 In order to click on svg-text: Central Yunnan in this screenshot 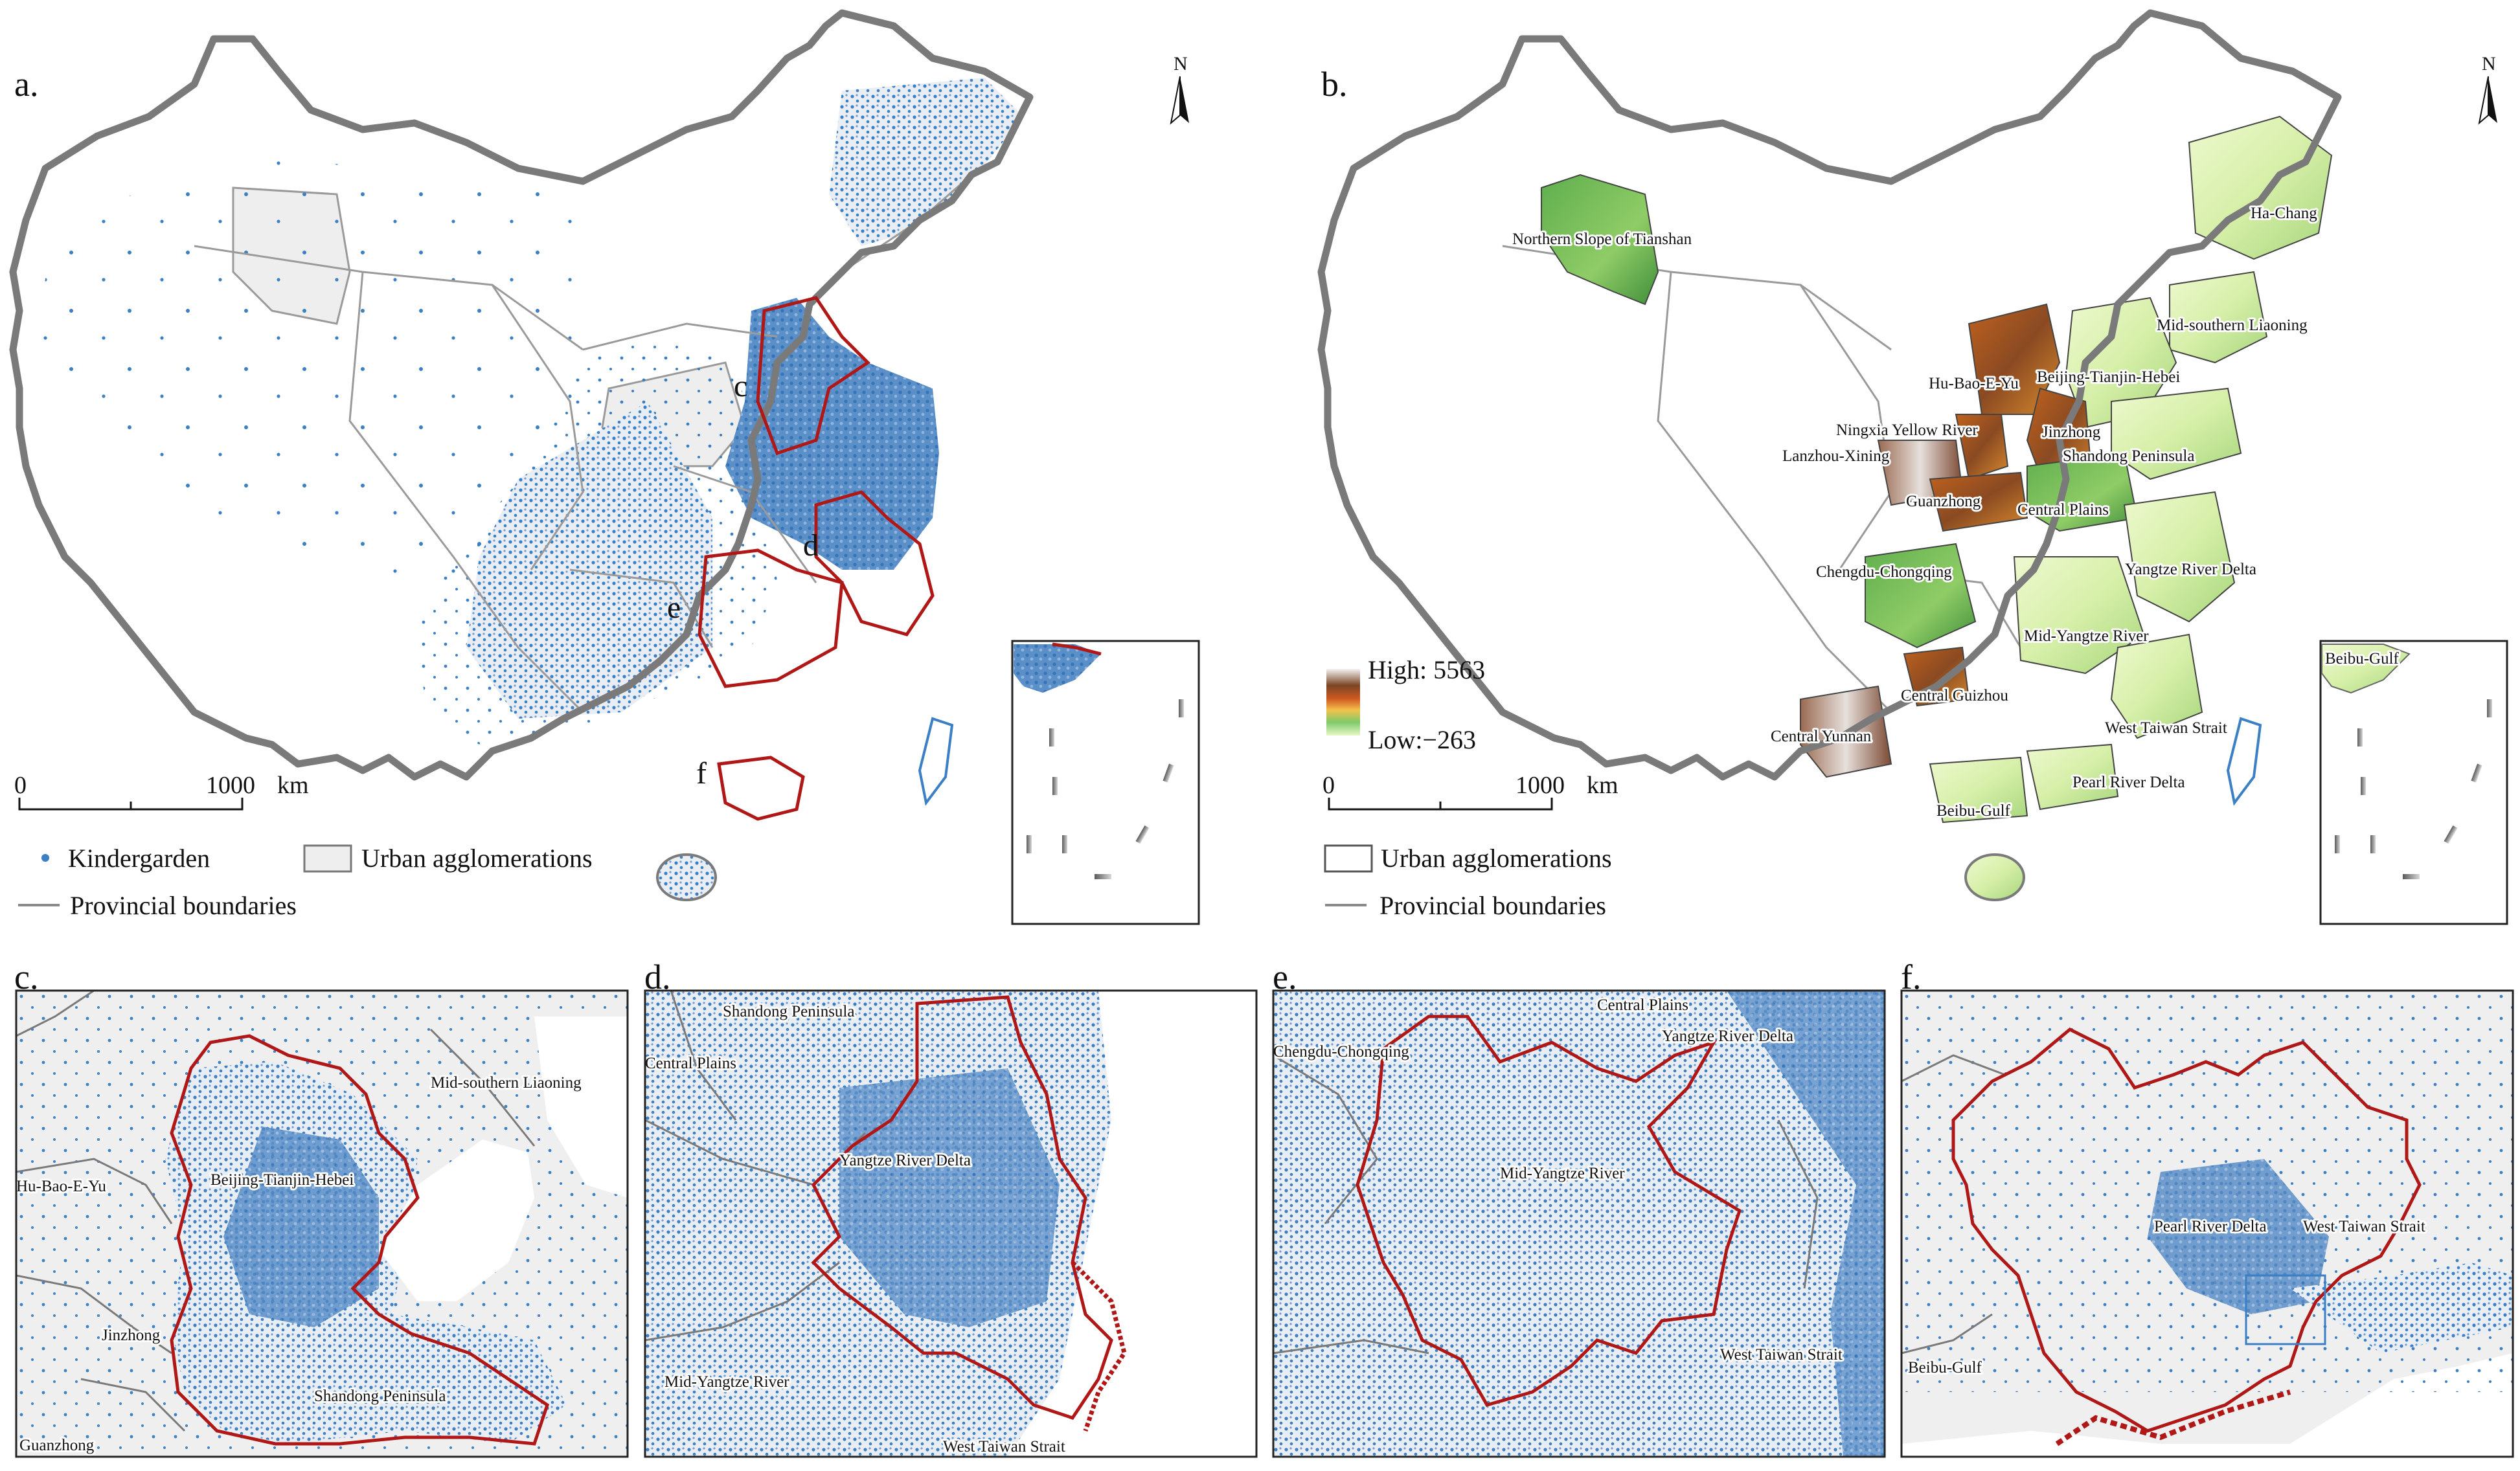, I will do `click(1822, 736)`.